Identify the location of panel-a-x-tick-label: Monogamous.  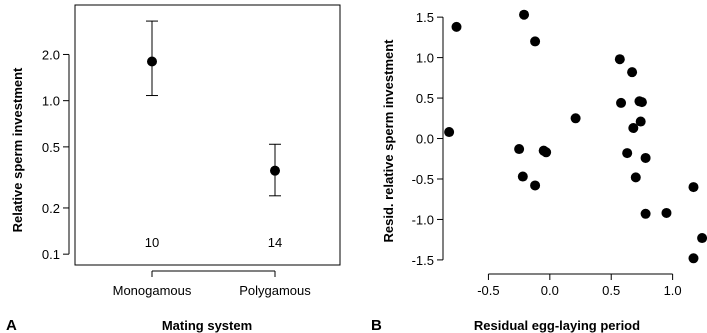
(152, 290).